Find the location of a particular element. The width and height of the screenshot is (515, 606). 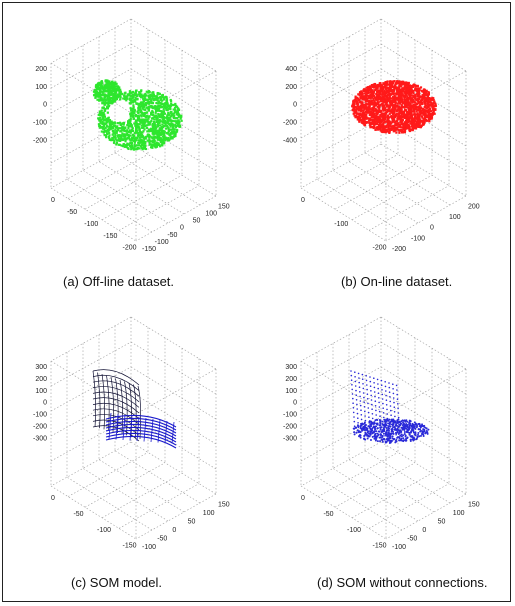

som-nodes is located at coordinates (390, 407).